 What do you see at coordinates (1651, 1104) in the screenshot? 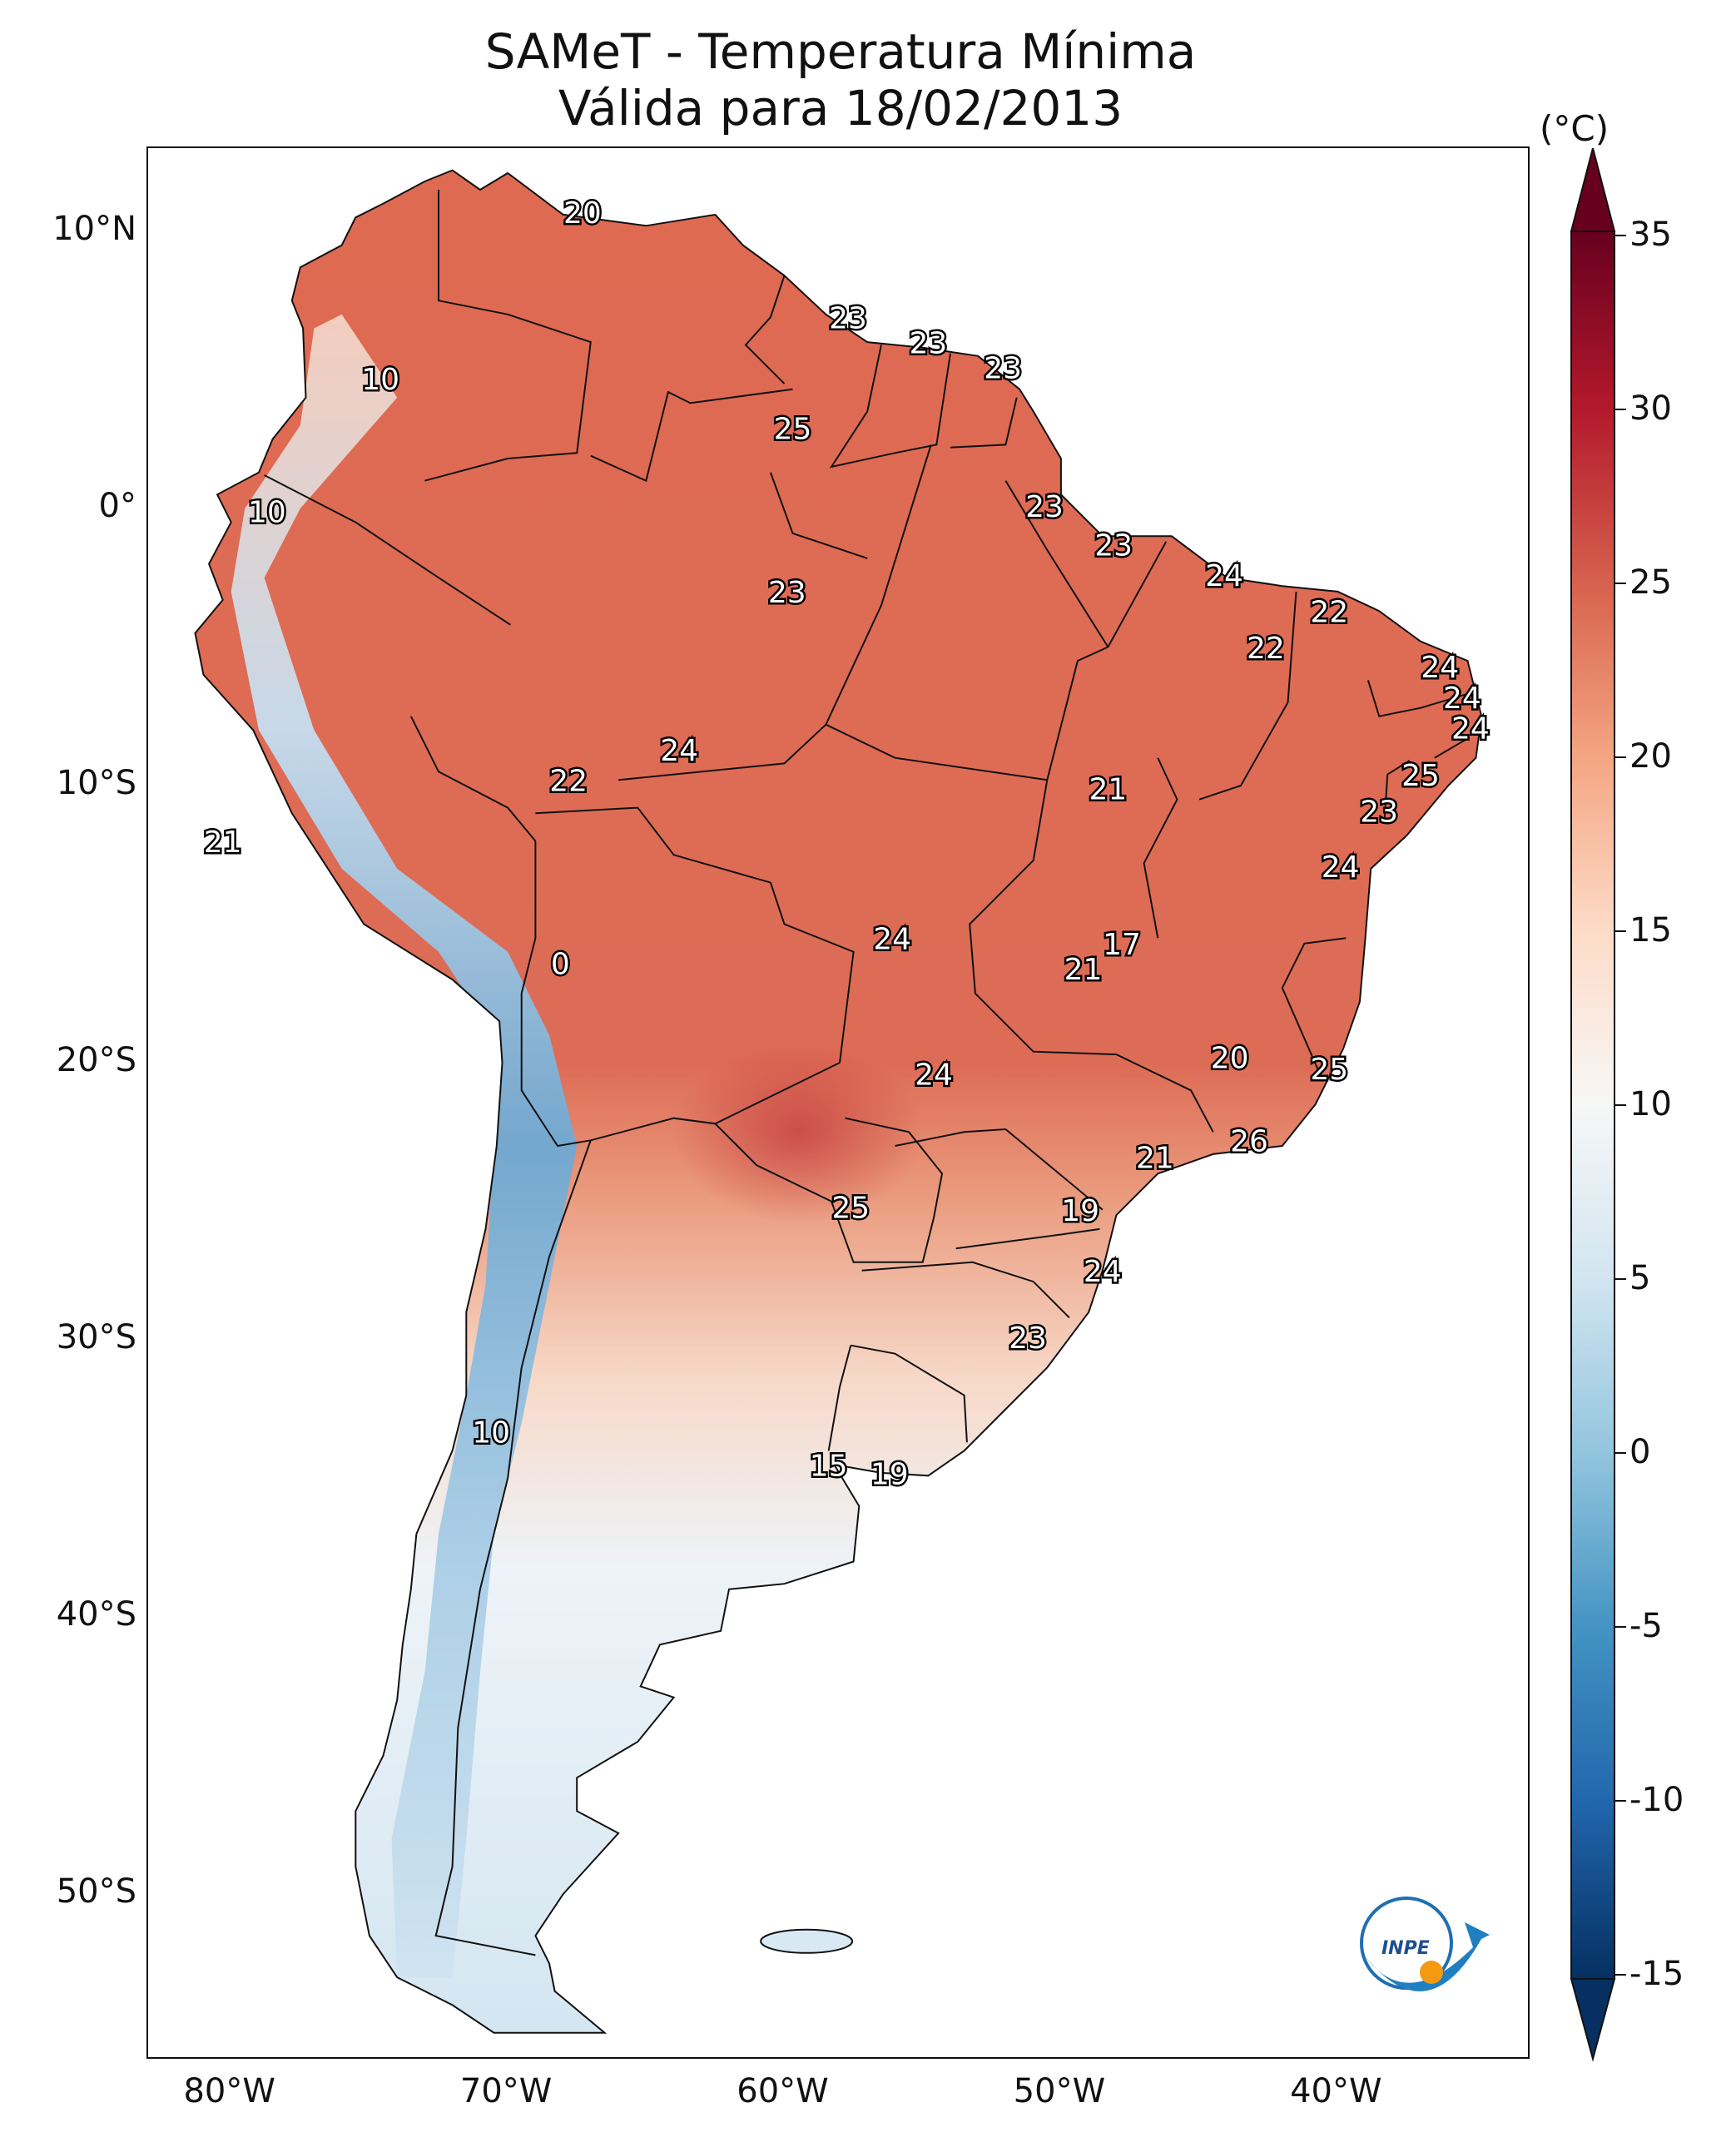
I see `colorbar-tick-label: 10` at bounding box center [1651, 1104].